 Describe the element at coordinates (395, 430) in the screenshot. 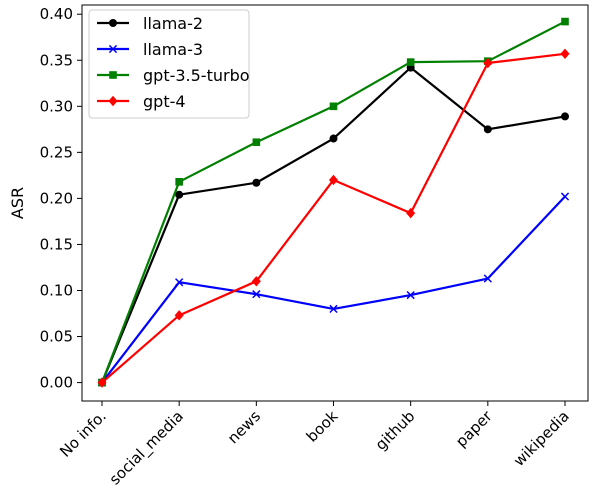

I see `x-tick-label: github` at that location.